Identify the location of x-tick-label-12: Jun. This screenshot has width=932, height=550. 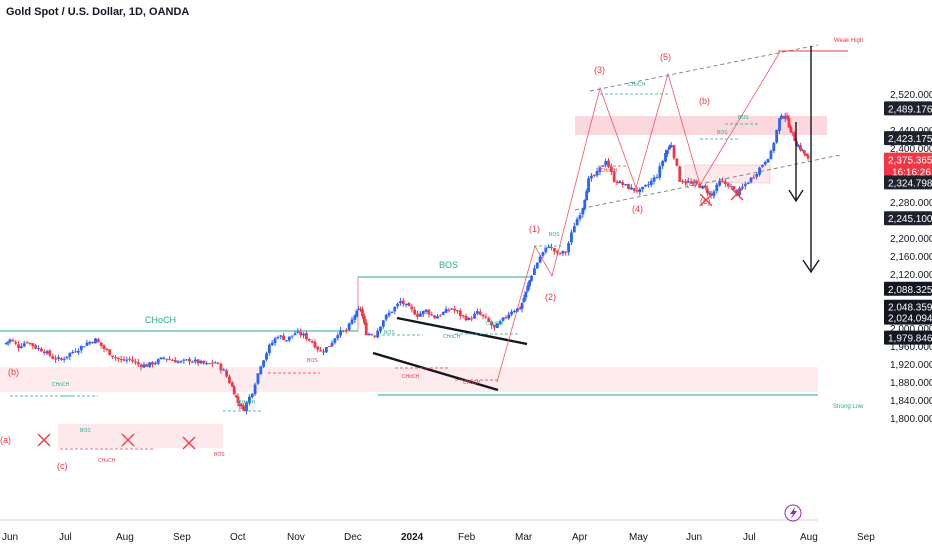
(694, 537).